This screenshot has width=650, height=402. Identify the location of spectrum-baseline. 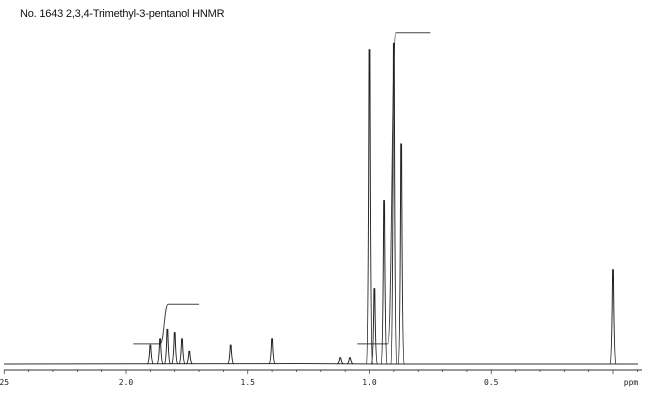
(320, 363).